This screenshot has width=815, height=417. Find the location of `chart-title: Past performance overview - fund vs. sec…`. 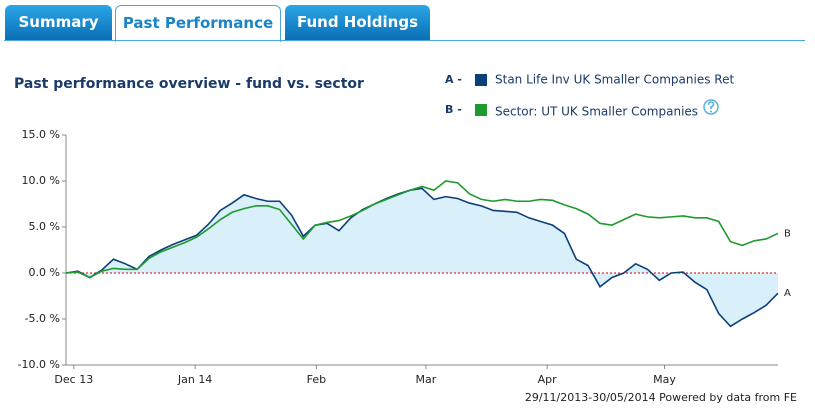

chart-title: Past performance overview - fund vs. sec… is located at coordinates (189, 84).